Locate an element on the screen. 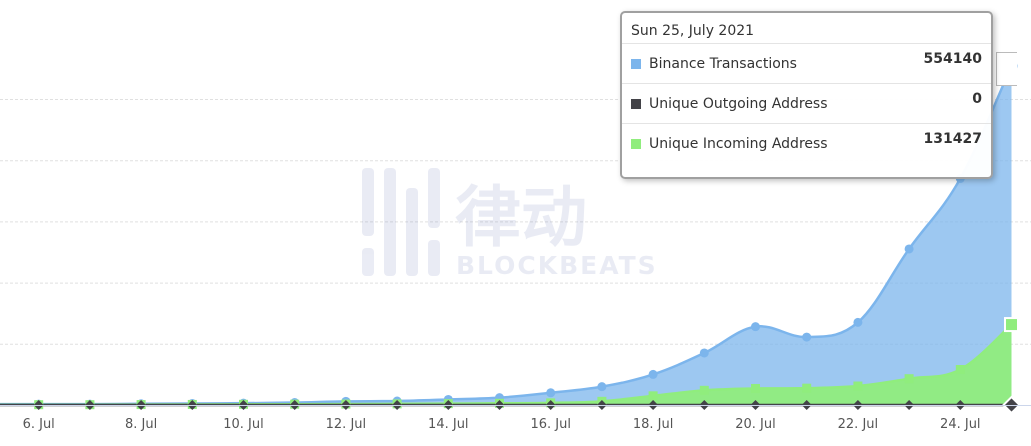 The width and height of the screenshot is (1031, 446). tooltip-series-name: Unique Outgoing Address is located at coordinates (738, 103).